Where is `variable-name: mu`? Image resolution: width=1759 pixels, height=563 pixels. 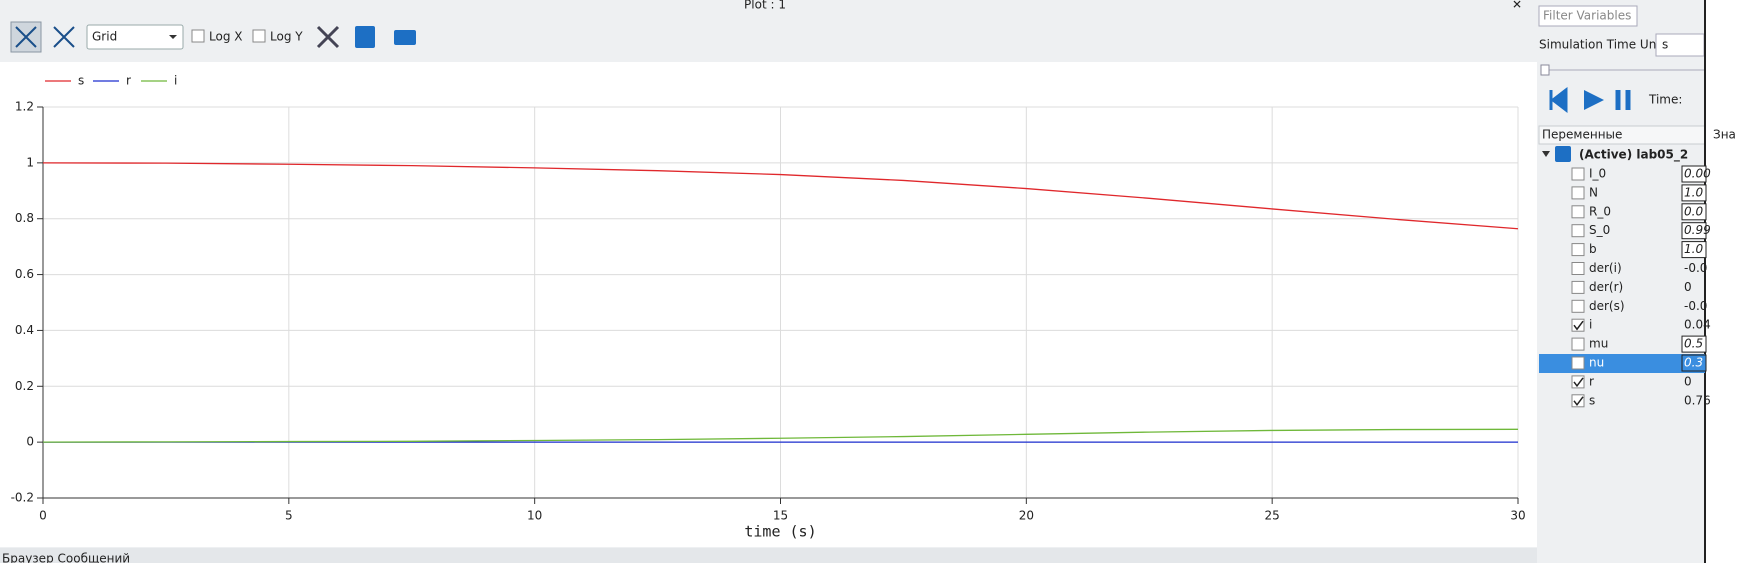 variable-name: mu is located at coordinates (1598, 344).